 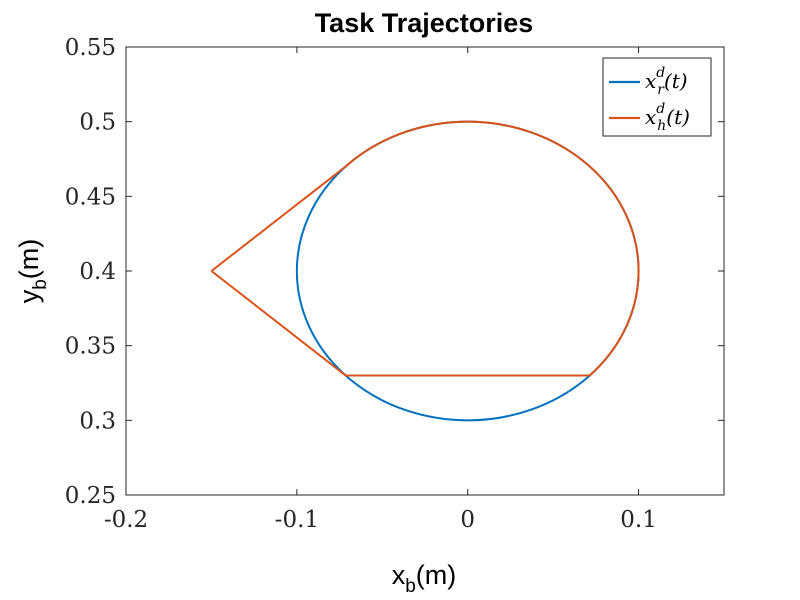 What do you see at coordinates (297, 520) in the screenshot?
I see `x-tick-label: -0.1` at bounding box center [297, 520].